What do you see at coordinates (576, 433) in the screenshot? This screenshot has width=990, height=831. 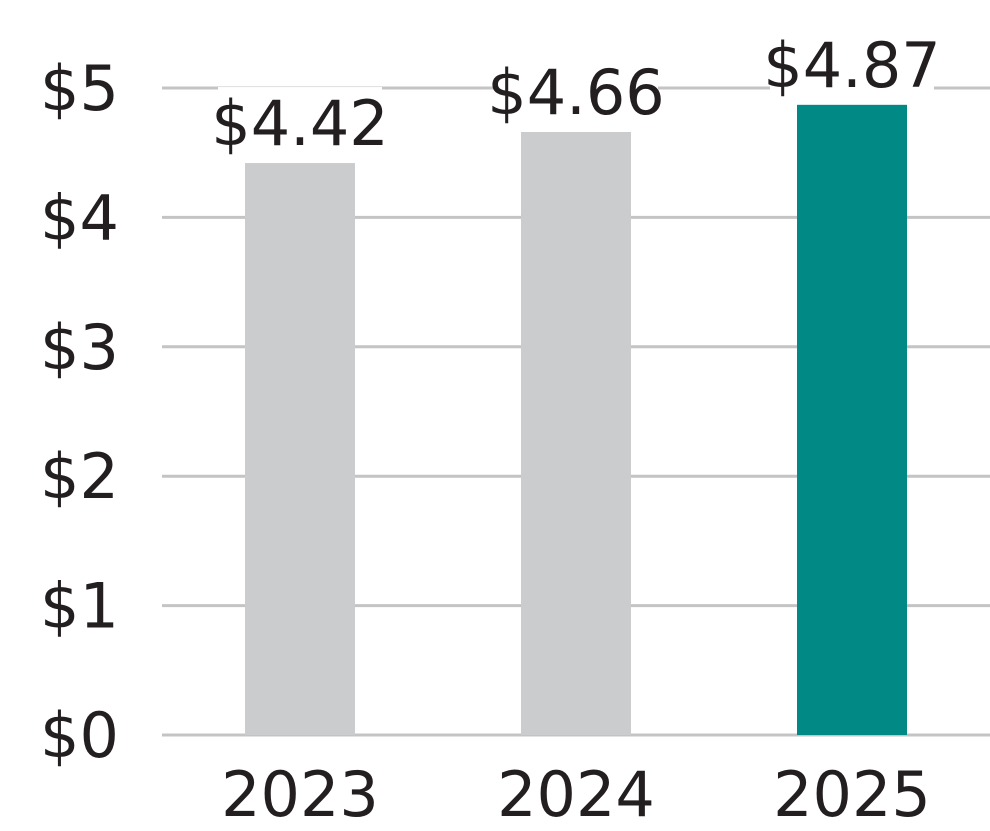 I see `bar-2024` at bounding box center [576, 433].